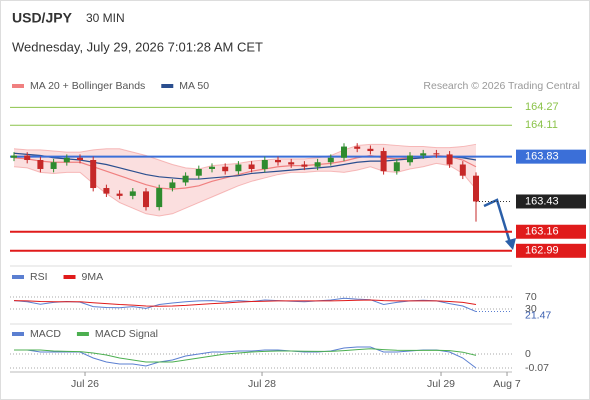 Image resolution: width=590 pixels, height=400 pixels. I want to click on legend-label: MACD Signal, so click(126, 334).